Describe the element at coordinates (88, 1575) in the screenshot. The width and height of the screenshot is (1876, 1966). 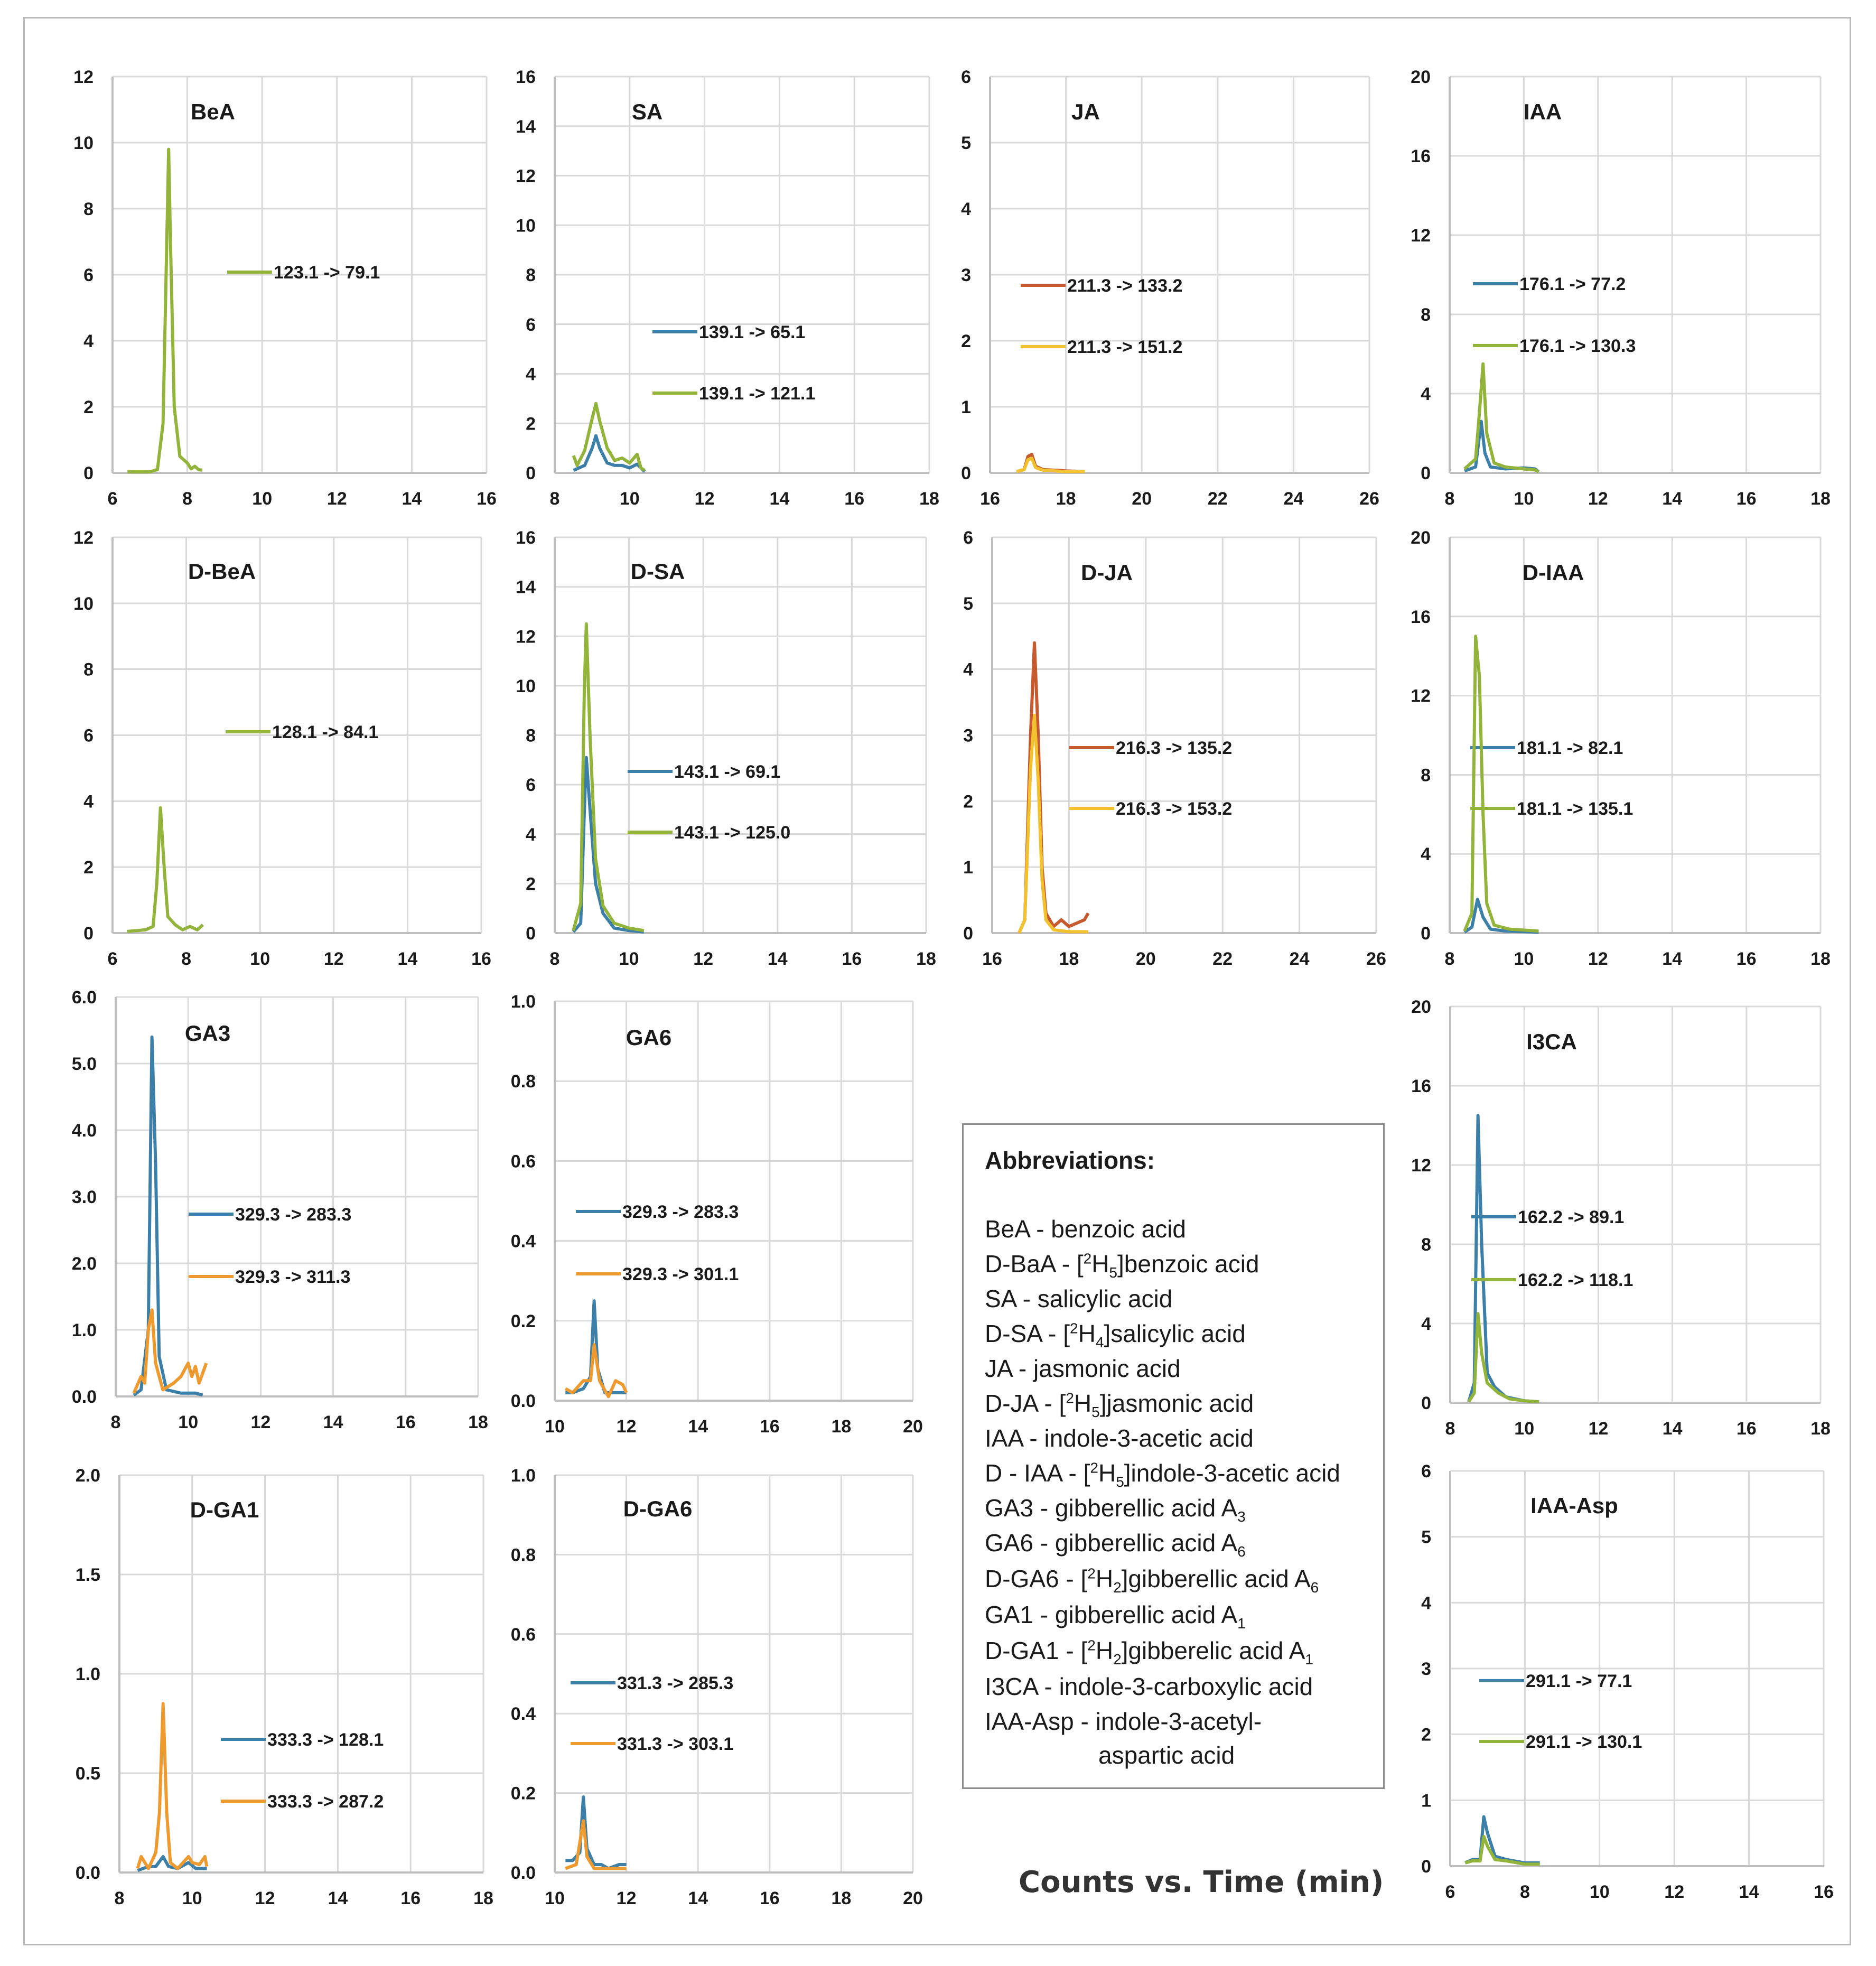
I see `y-tick-label: 1.5` at that location.